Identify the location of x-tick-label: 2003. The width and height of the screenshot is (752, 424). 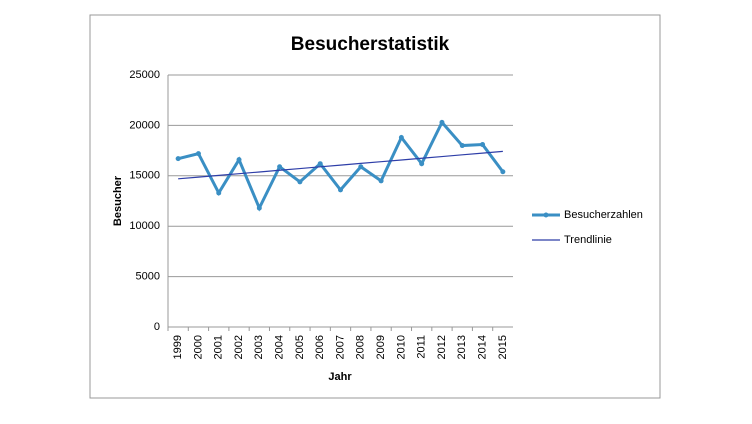
(259, 347).